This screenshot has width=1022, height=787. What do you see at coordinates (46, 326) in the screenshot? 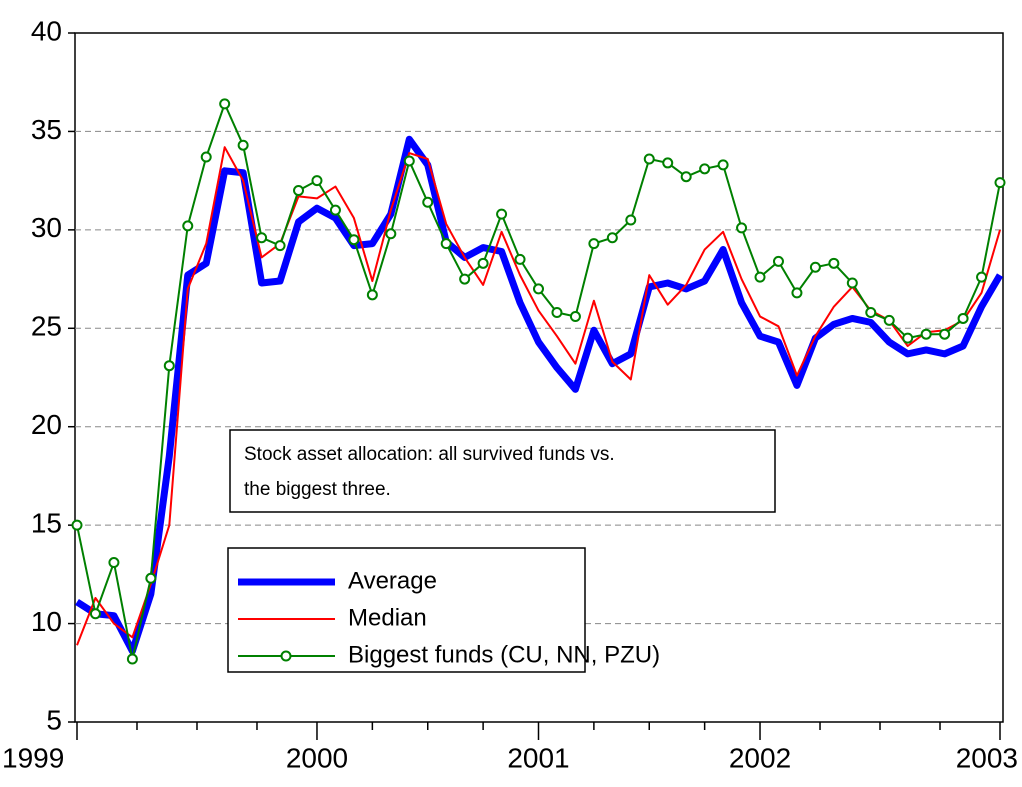
I see `y-tick-label: 25` at bounding box center [46, 326].